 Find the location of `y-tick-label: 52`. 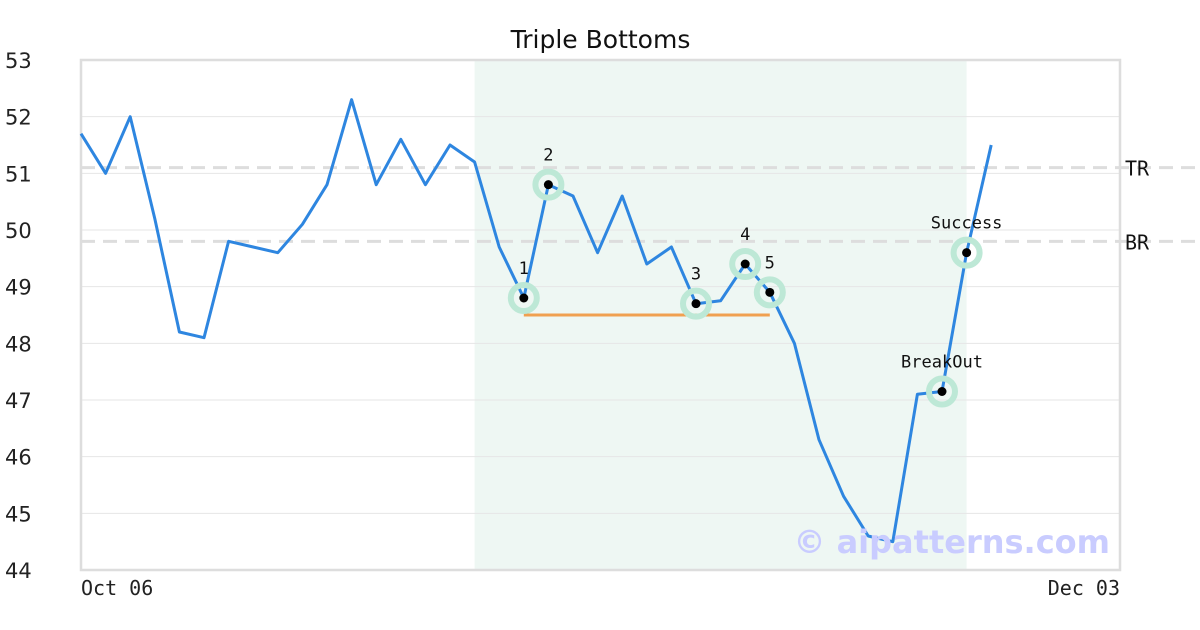

y-tick-label: 52 is located at coordinates (18, 118).